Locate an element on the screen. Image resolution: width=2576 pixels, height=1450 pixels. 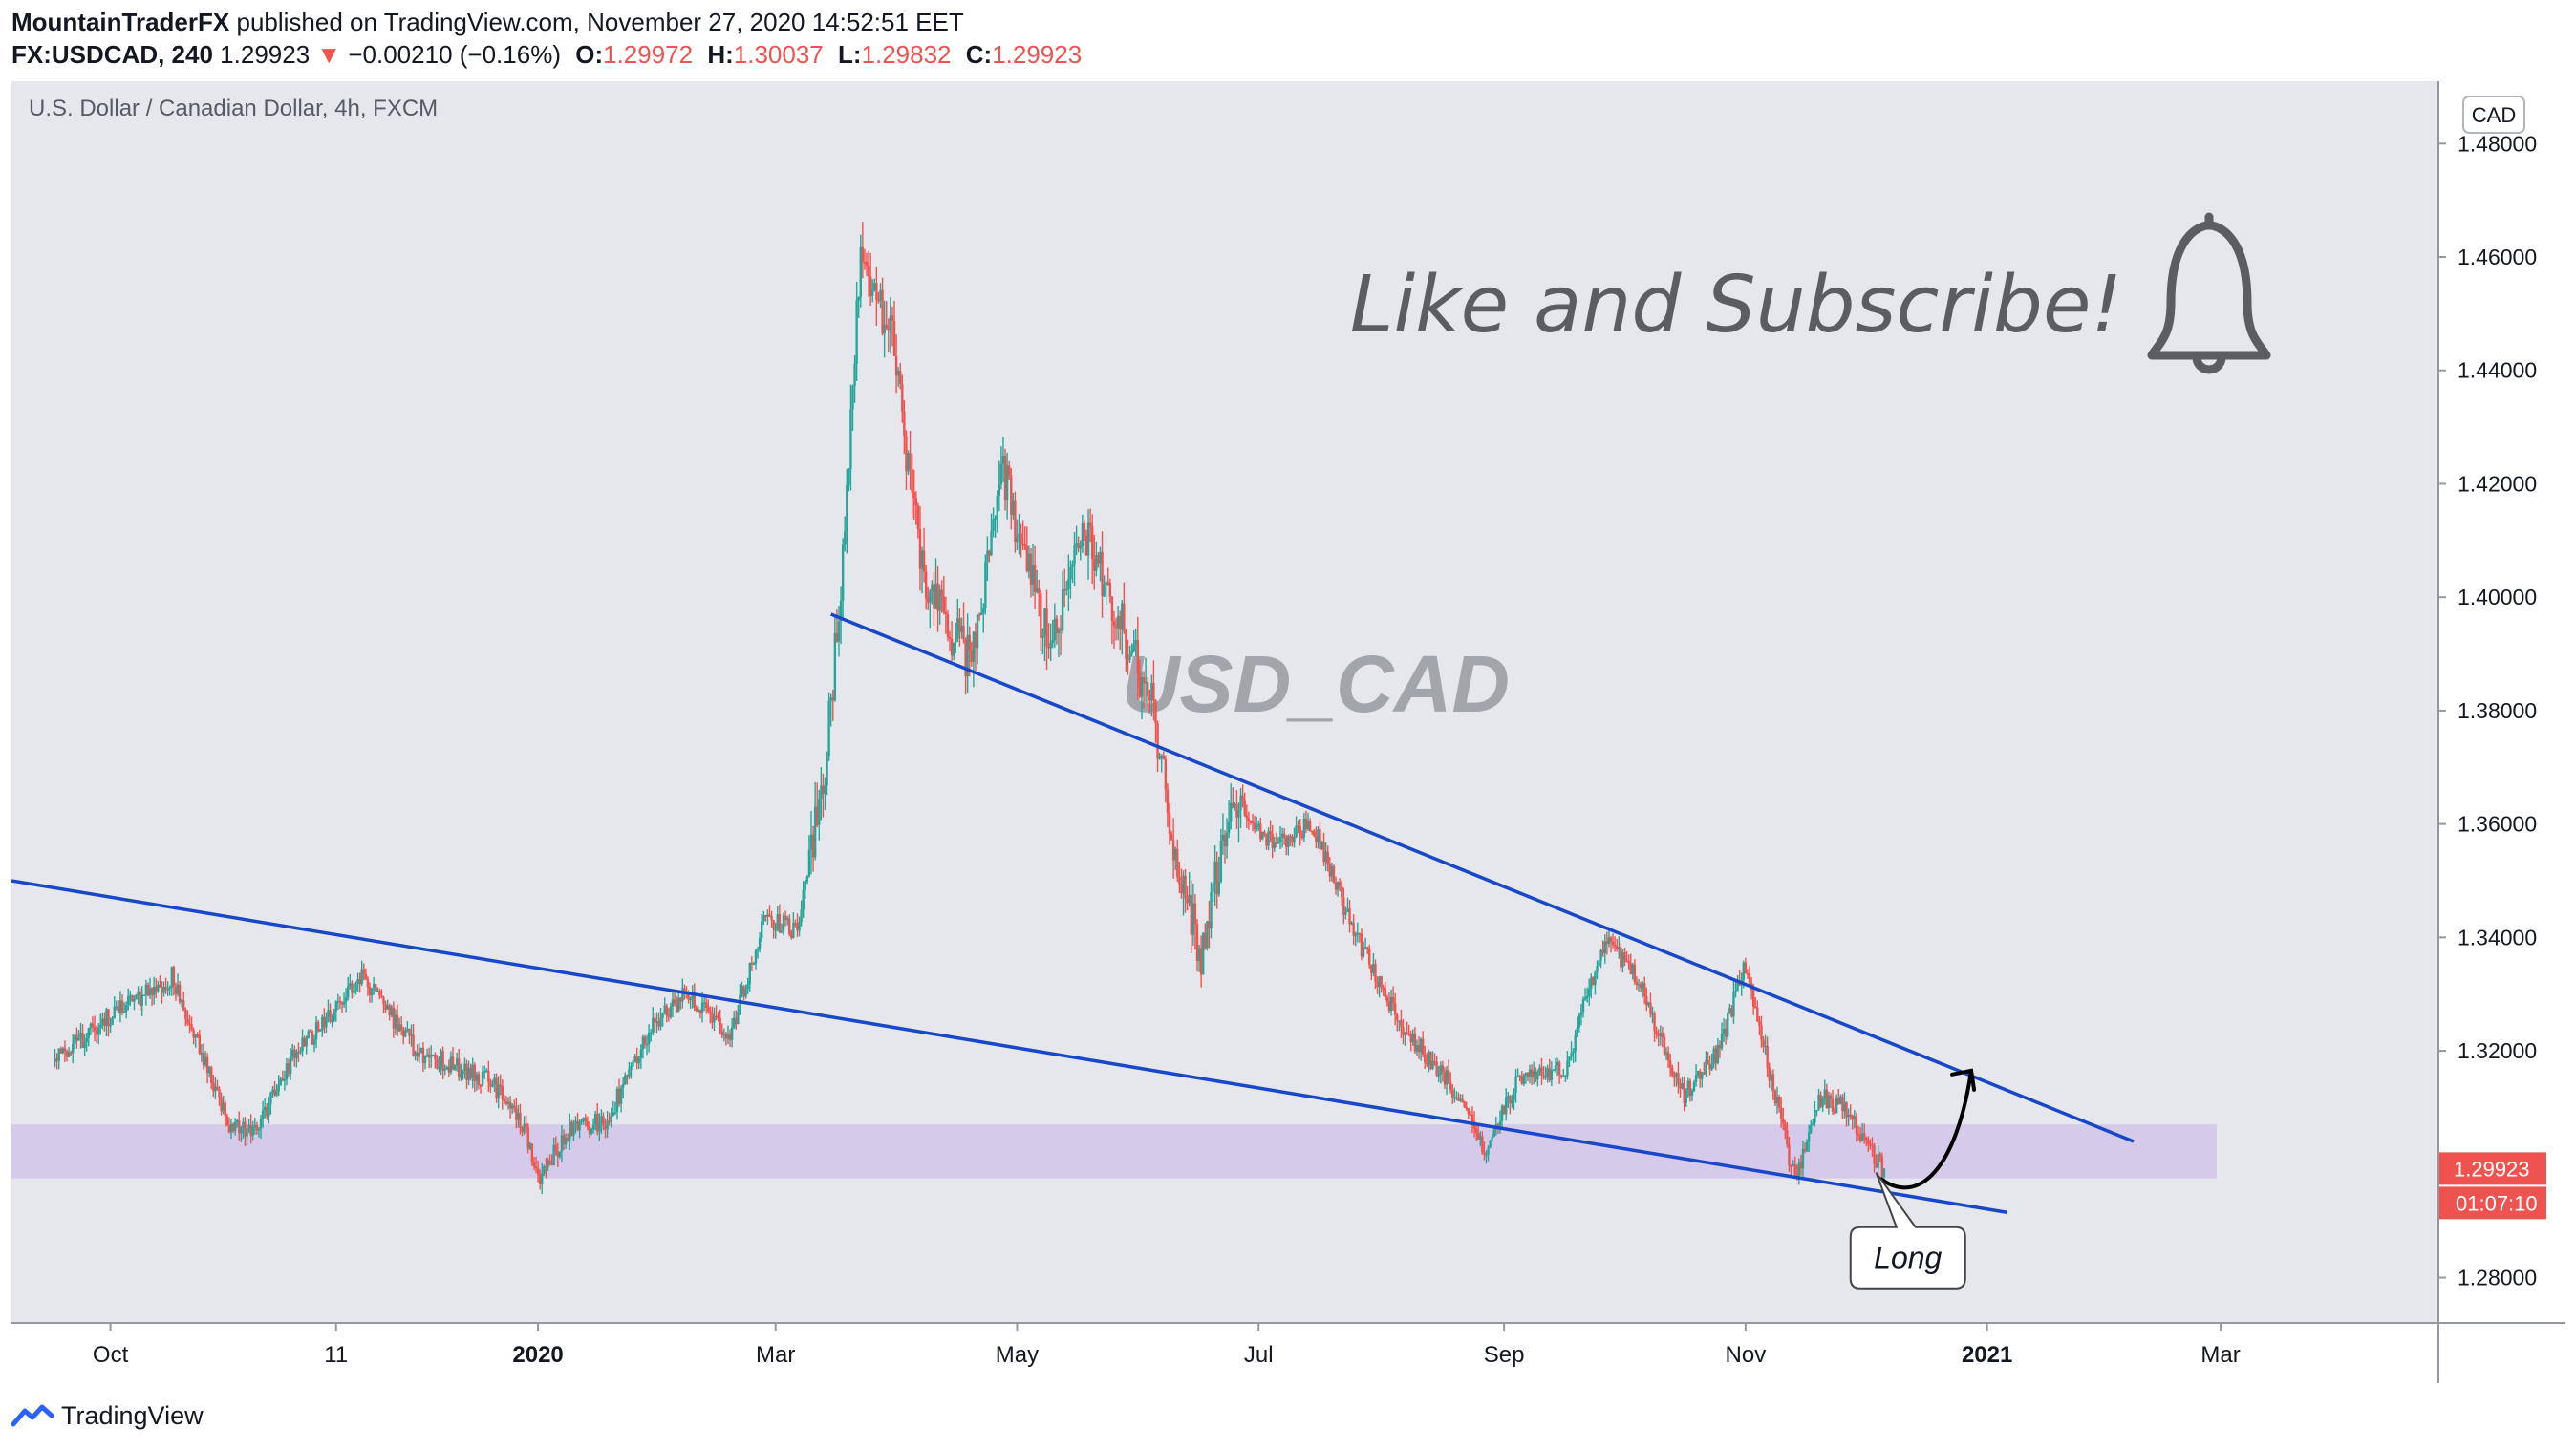
footer-brand: TradingView is located at coordinates (132, 1415).